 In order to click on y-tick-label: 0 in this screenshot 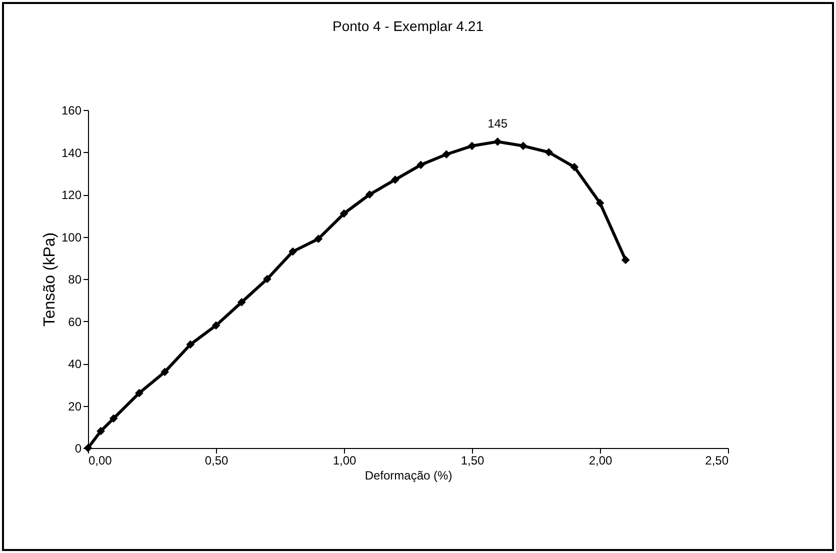, I will do `click(78, 449)`.